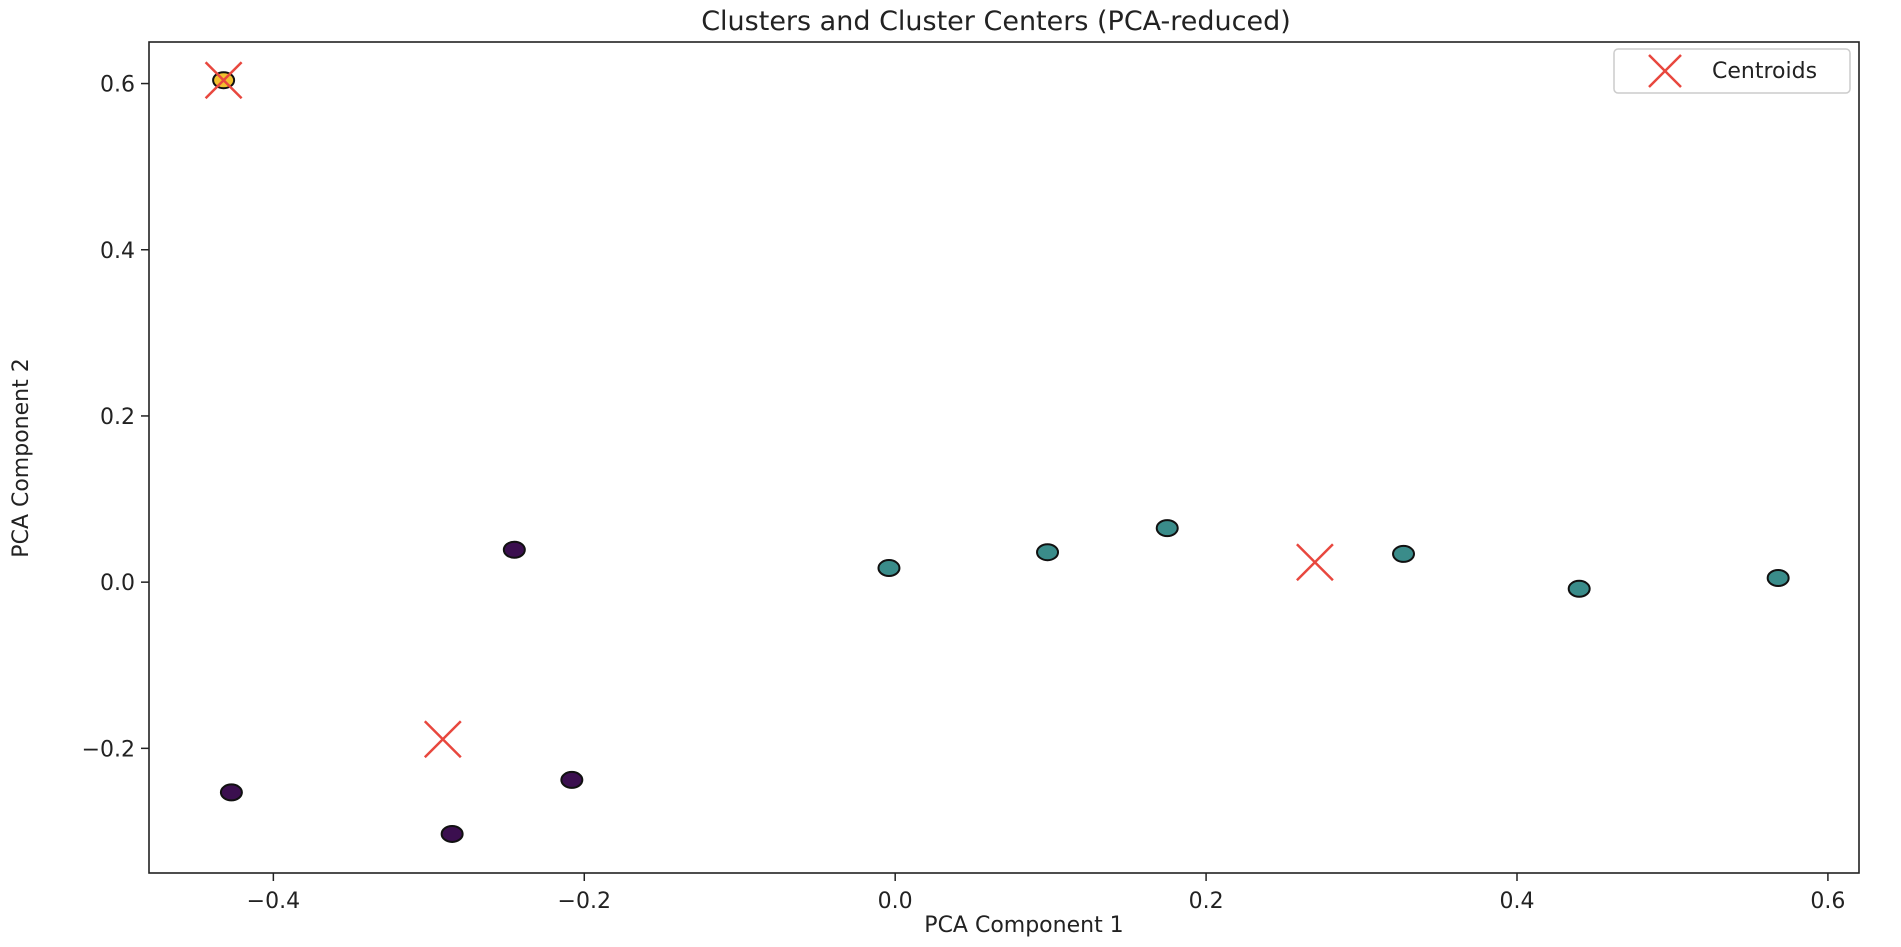  Describe the element at coordinates (895, 901) in the screenshot. I see `x-tick-label: 0.0` at that location.